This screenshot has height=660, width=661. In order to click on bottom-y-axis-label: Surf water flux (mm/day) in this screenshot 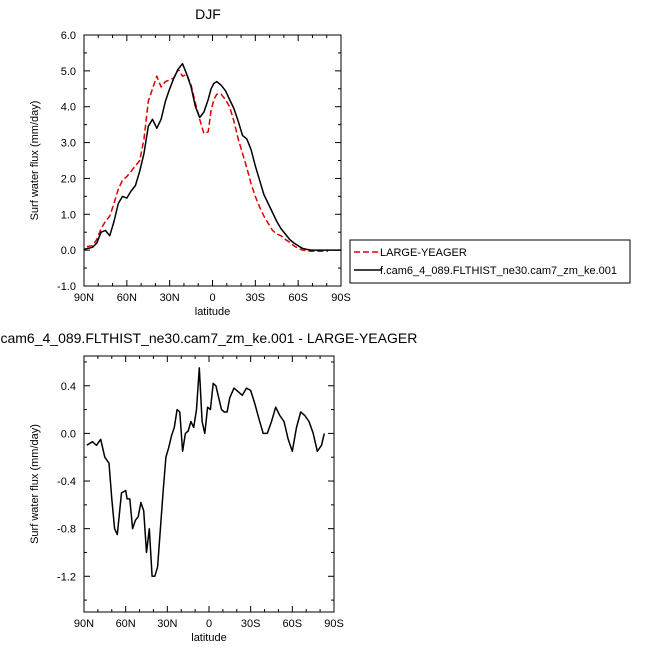, I will do `click(35, 484)`.